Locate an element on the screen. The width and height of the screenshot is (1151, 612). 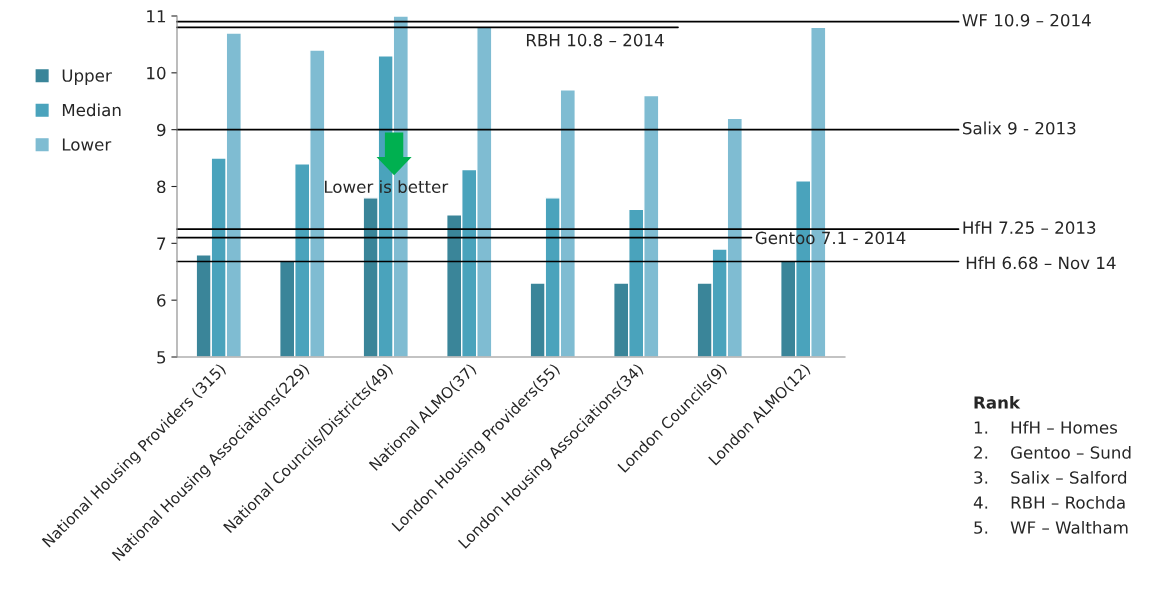
ref-line-label: WF 10.9 – 2014 is located at coordinates (1026, 20).